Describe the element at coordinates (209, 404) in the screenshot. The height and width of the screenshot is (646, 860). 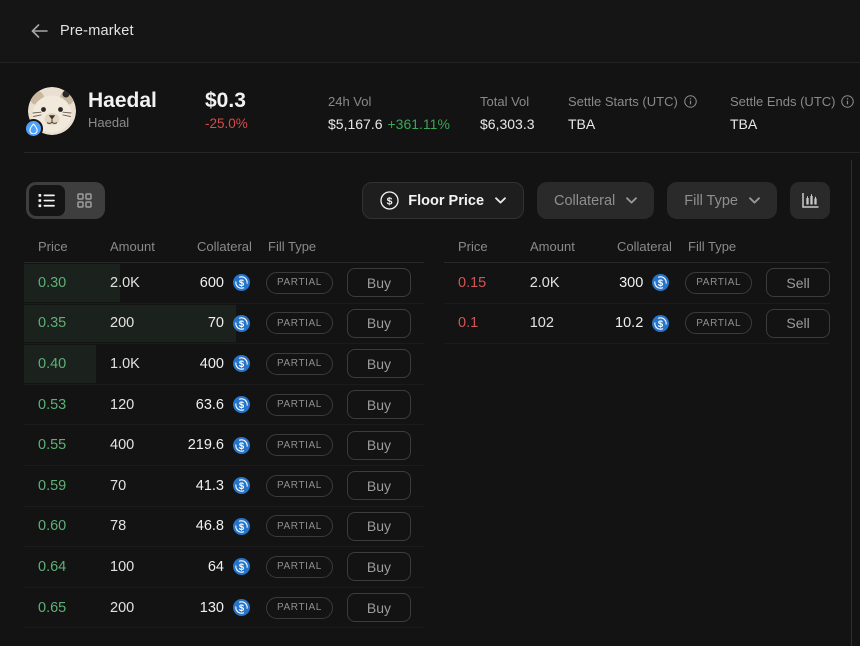
I see `order-collateral: 63.6` at that location.